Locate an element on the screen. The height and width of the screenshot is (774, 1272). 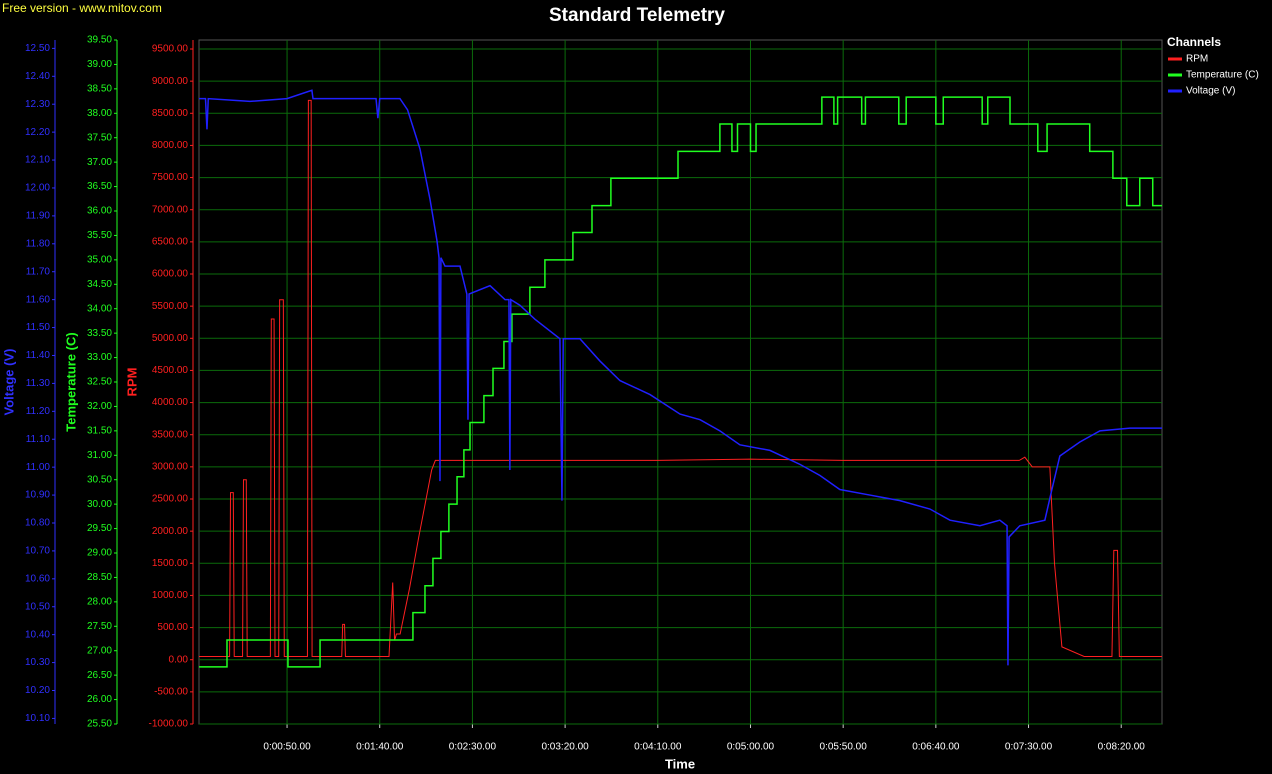
y2-tick-label: 31.50 is located at coordinates (99, 430).